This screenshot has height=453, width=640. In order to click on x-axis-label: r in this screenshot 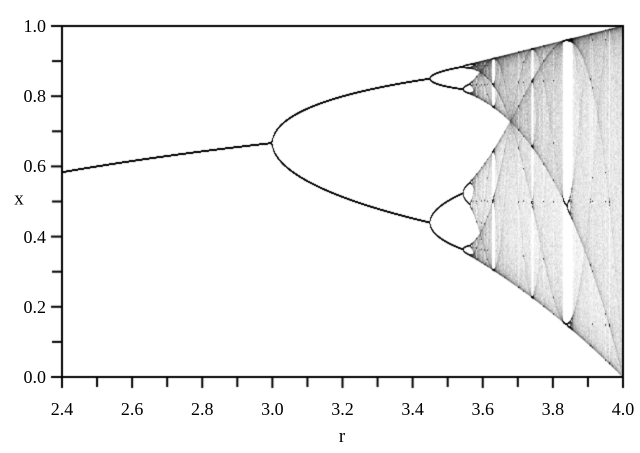, I will do `click(342, 436)`.